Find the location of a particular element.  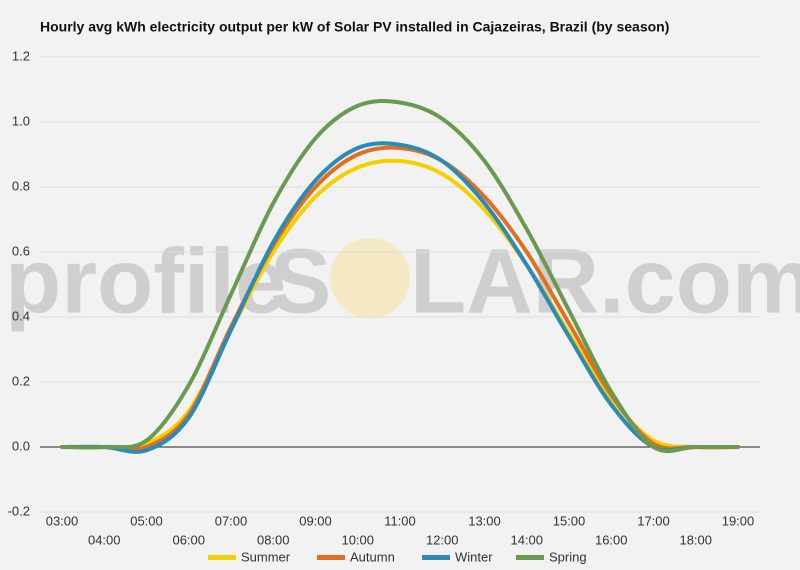

x-tick-label: 11:00 is located at coordinates (400, 520).